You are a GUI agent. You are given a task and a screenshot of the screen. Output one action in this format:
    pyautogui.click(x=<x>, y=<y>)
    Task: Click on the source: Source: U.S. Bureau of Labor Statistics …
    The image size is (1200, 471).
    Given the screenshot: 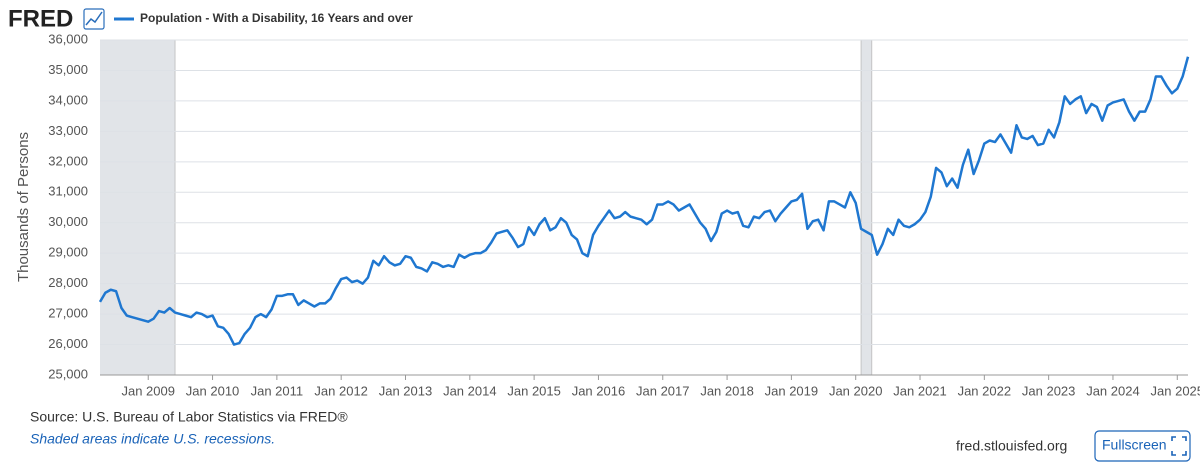 What is the action you would take?
    pyautogui.click(x=189, y=417)
    